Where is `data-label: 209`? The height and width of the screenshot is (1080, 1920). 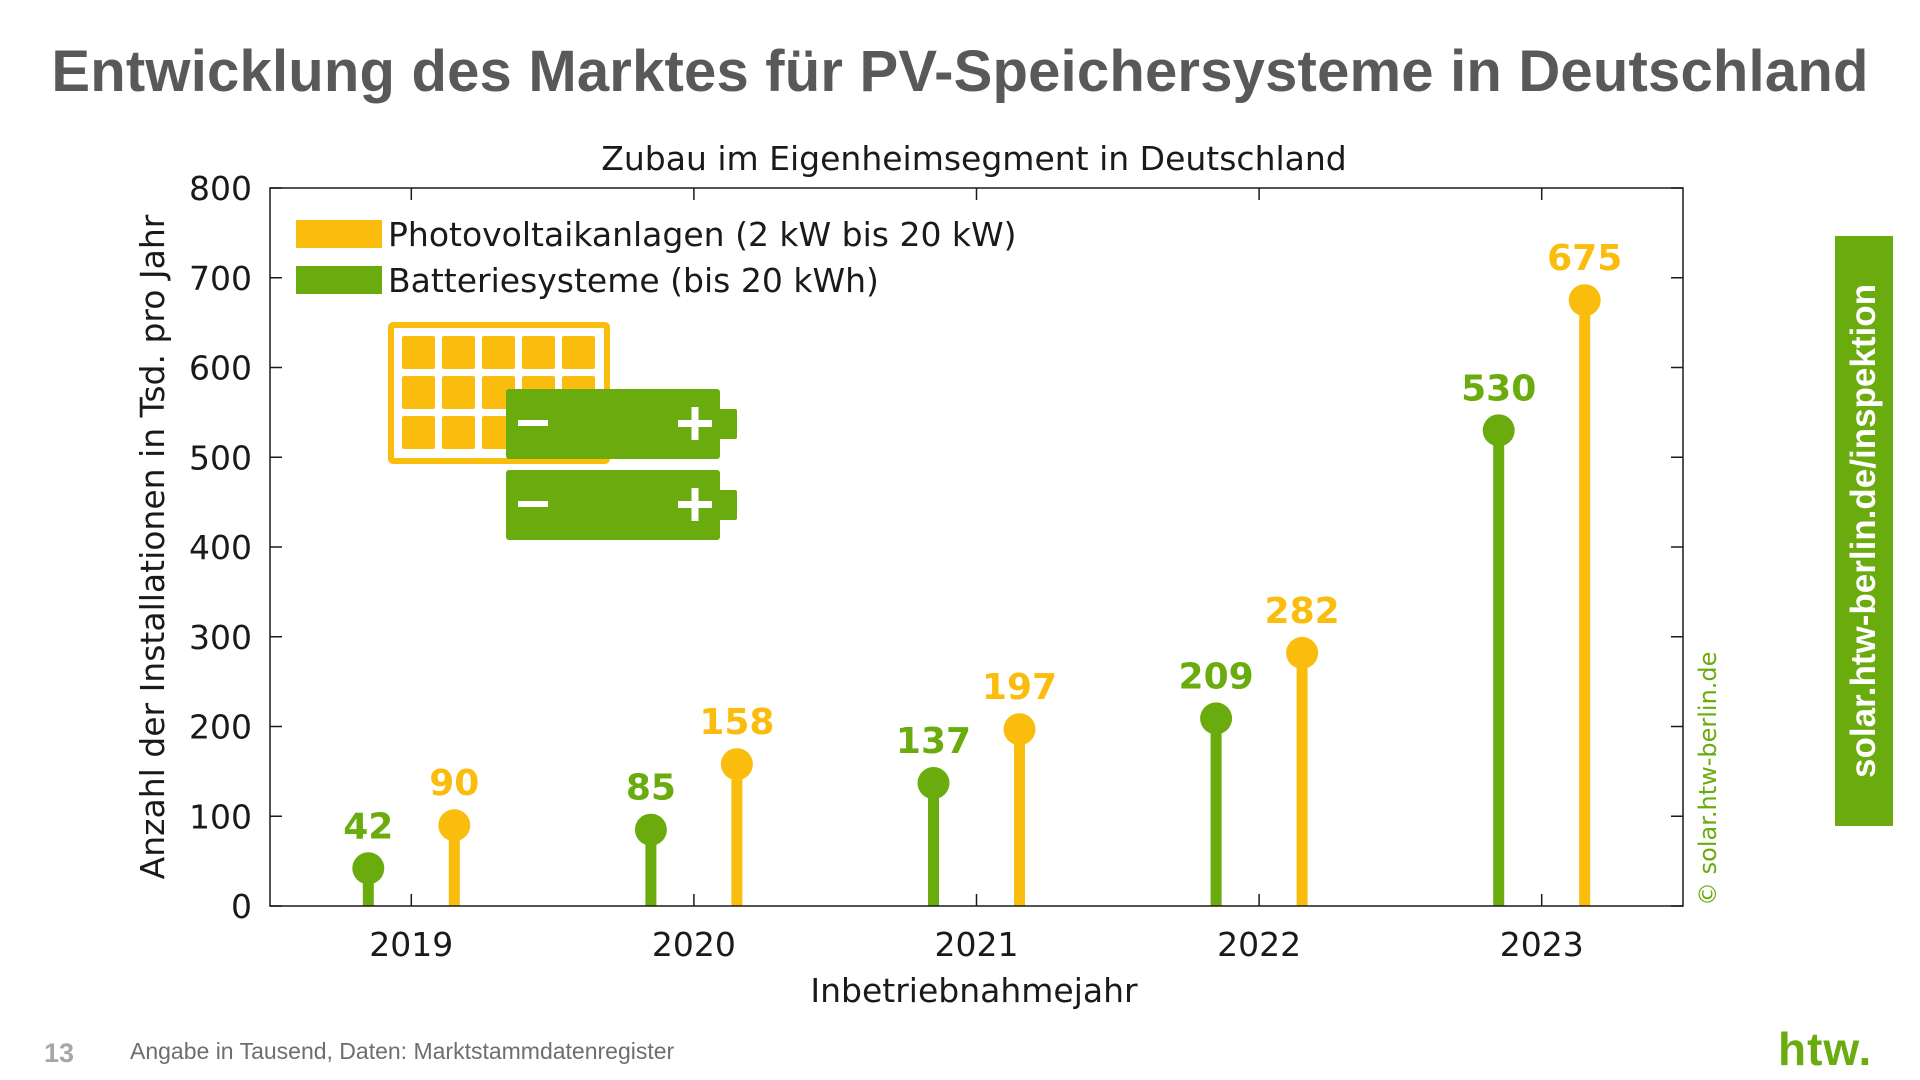
data-label: 209 is located at coordinates (1216, 676).